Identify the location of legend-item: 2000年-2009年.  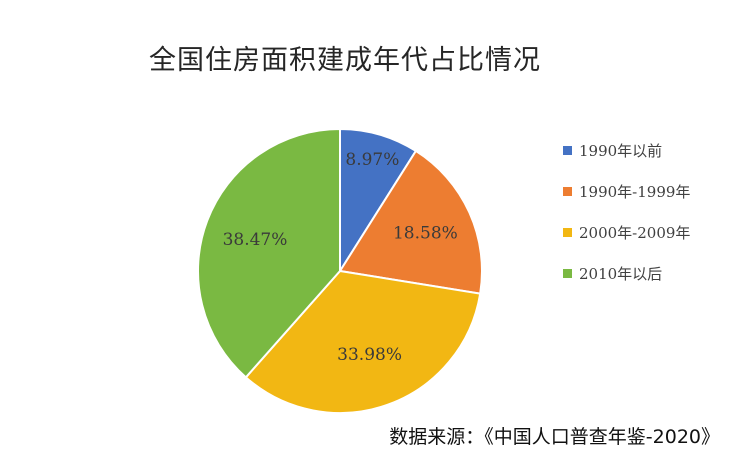
(626, 232).